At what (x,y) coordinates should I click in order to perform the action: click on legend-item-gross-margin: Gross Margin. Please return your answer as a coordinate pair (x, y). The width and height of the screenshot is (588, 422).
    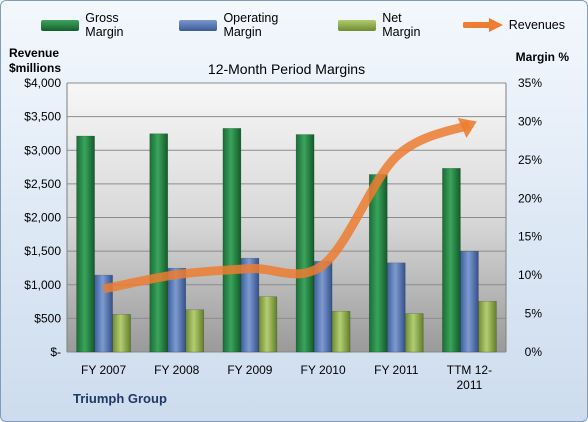
    Looking at the image, I should click on (99, 25).